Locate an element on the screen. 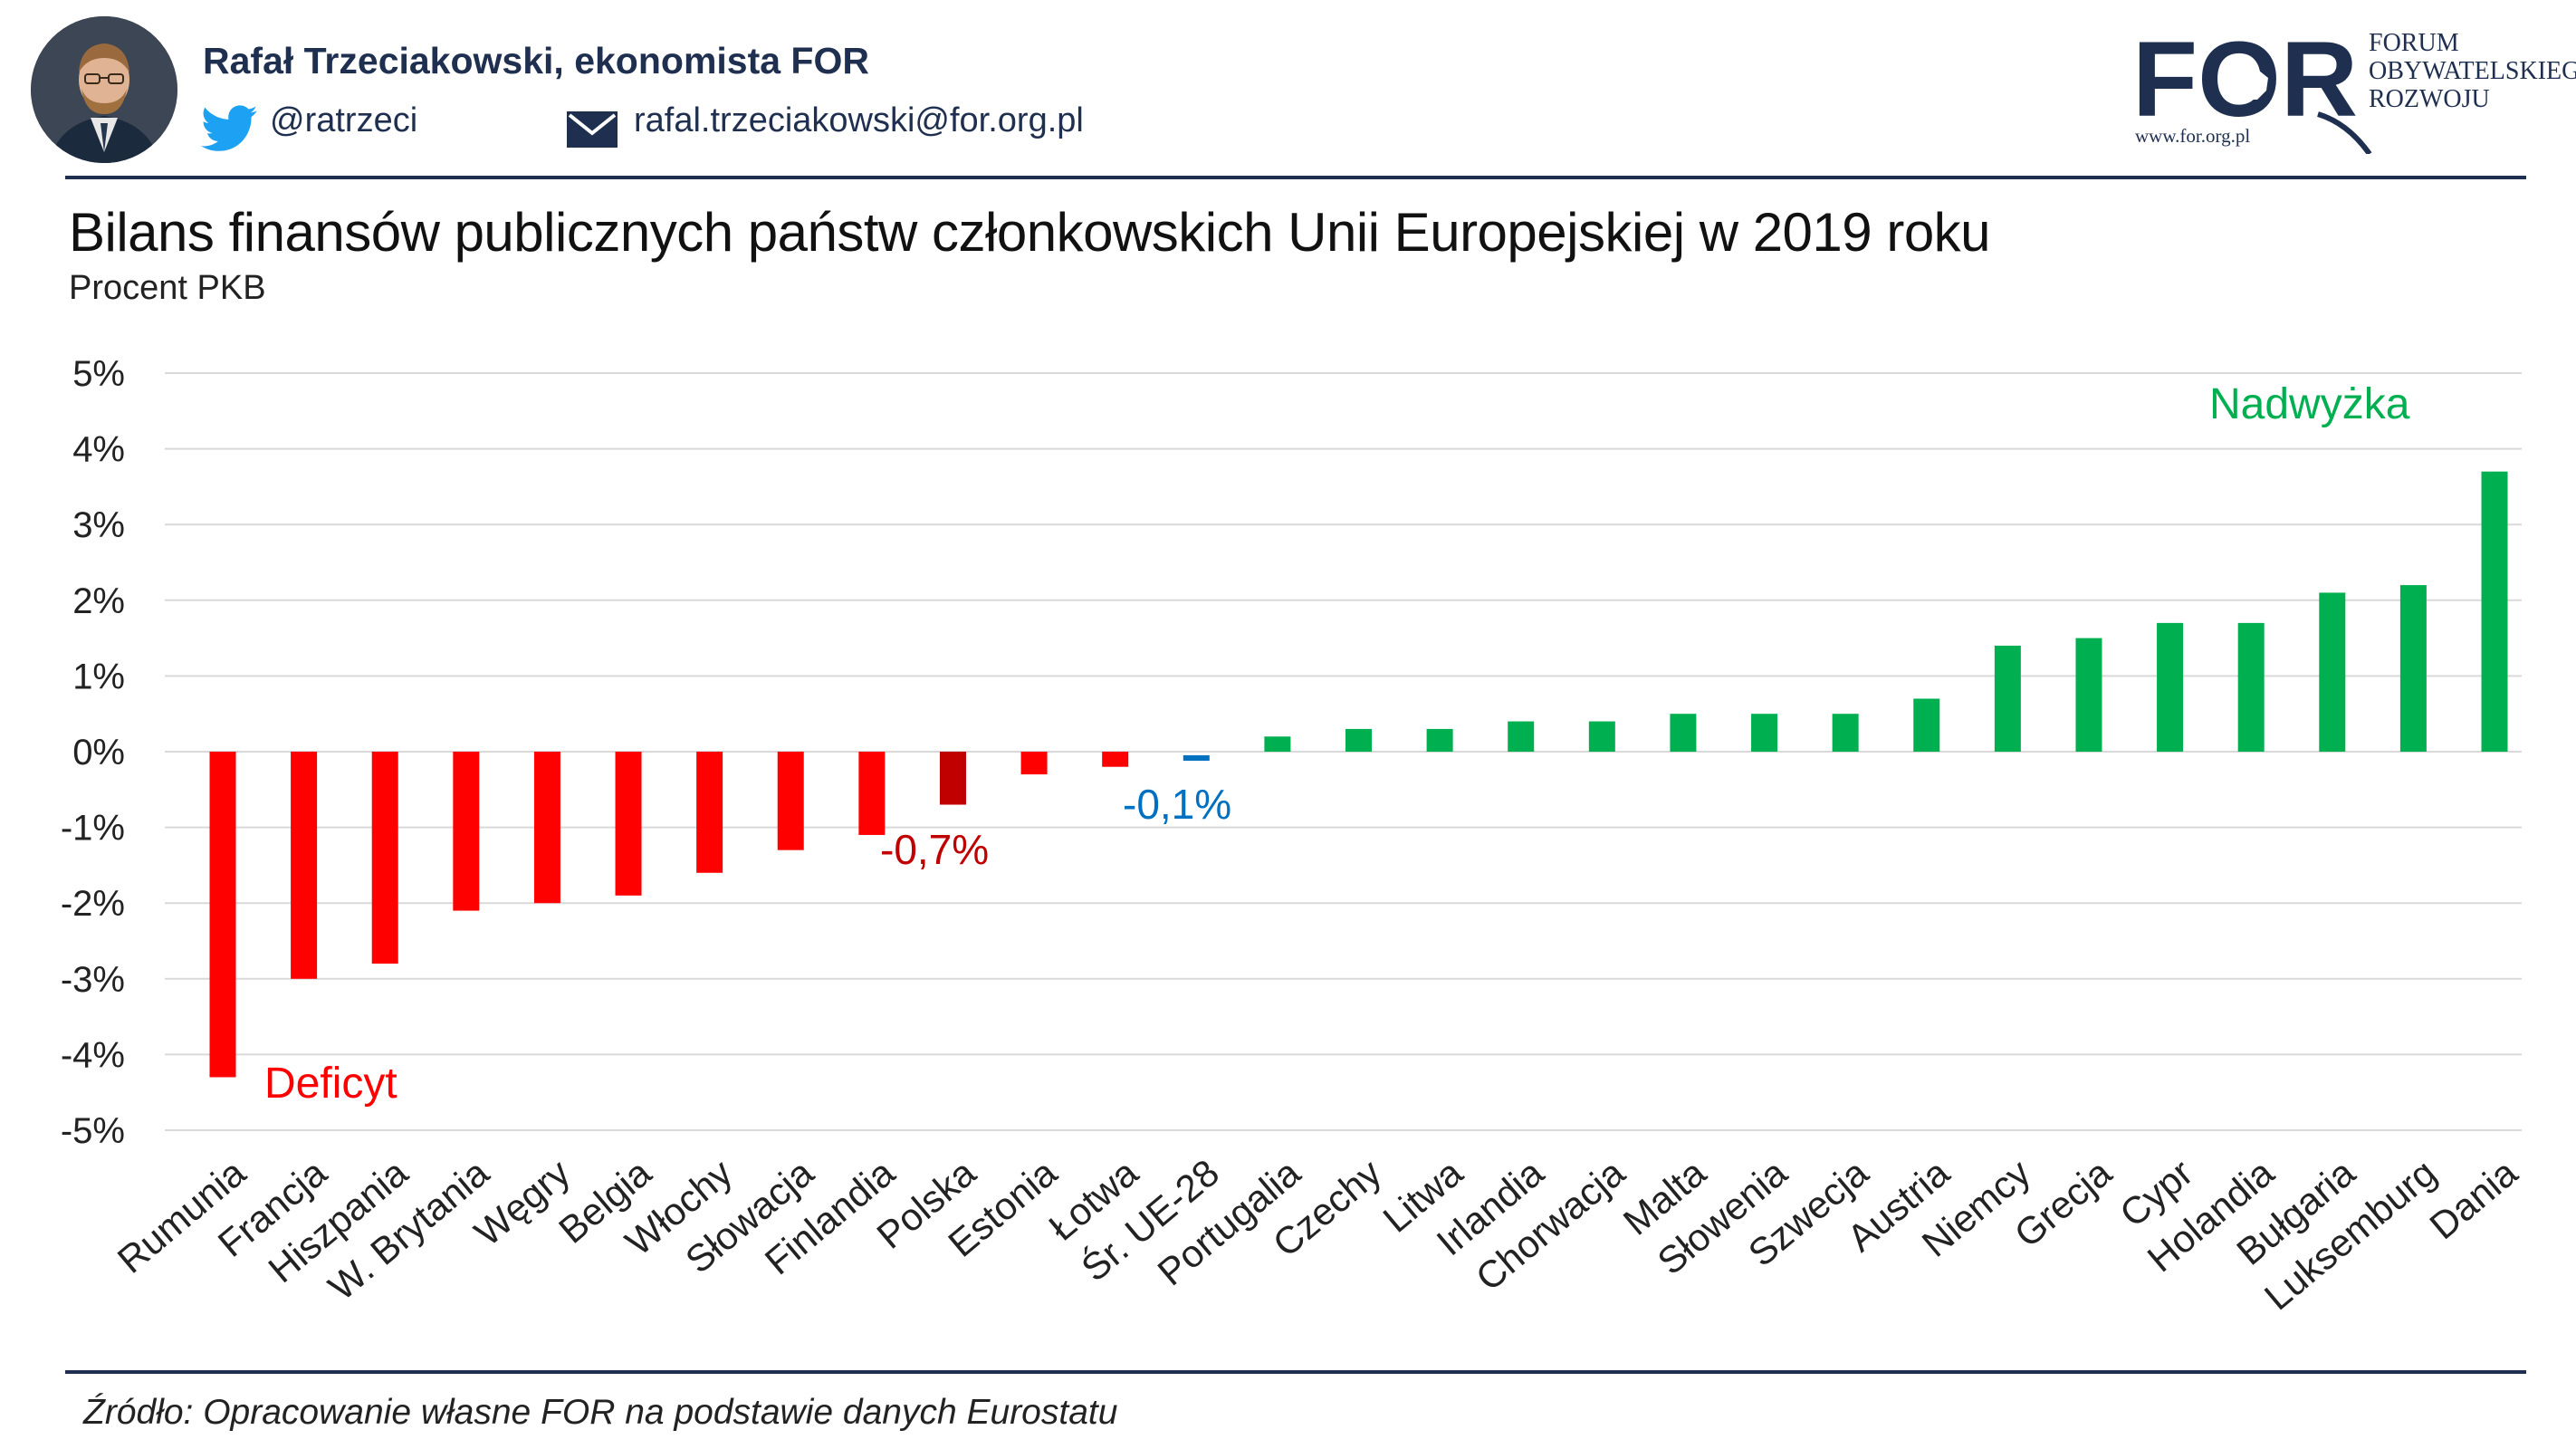 This screenshot has height=1449, width=2576. bar-Francja is located at coordinates (304, 865).